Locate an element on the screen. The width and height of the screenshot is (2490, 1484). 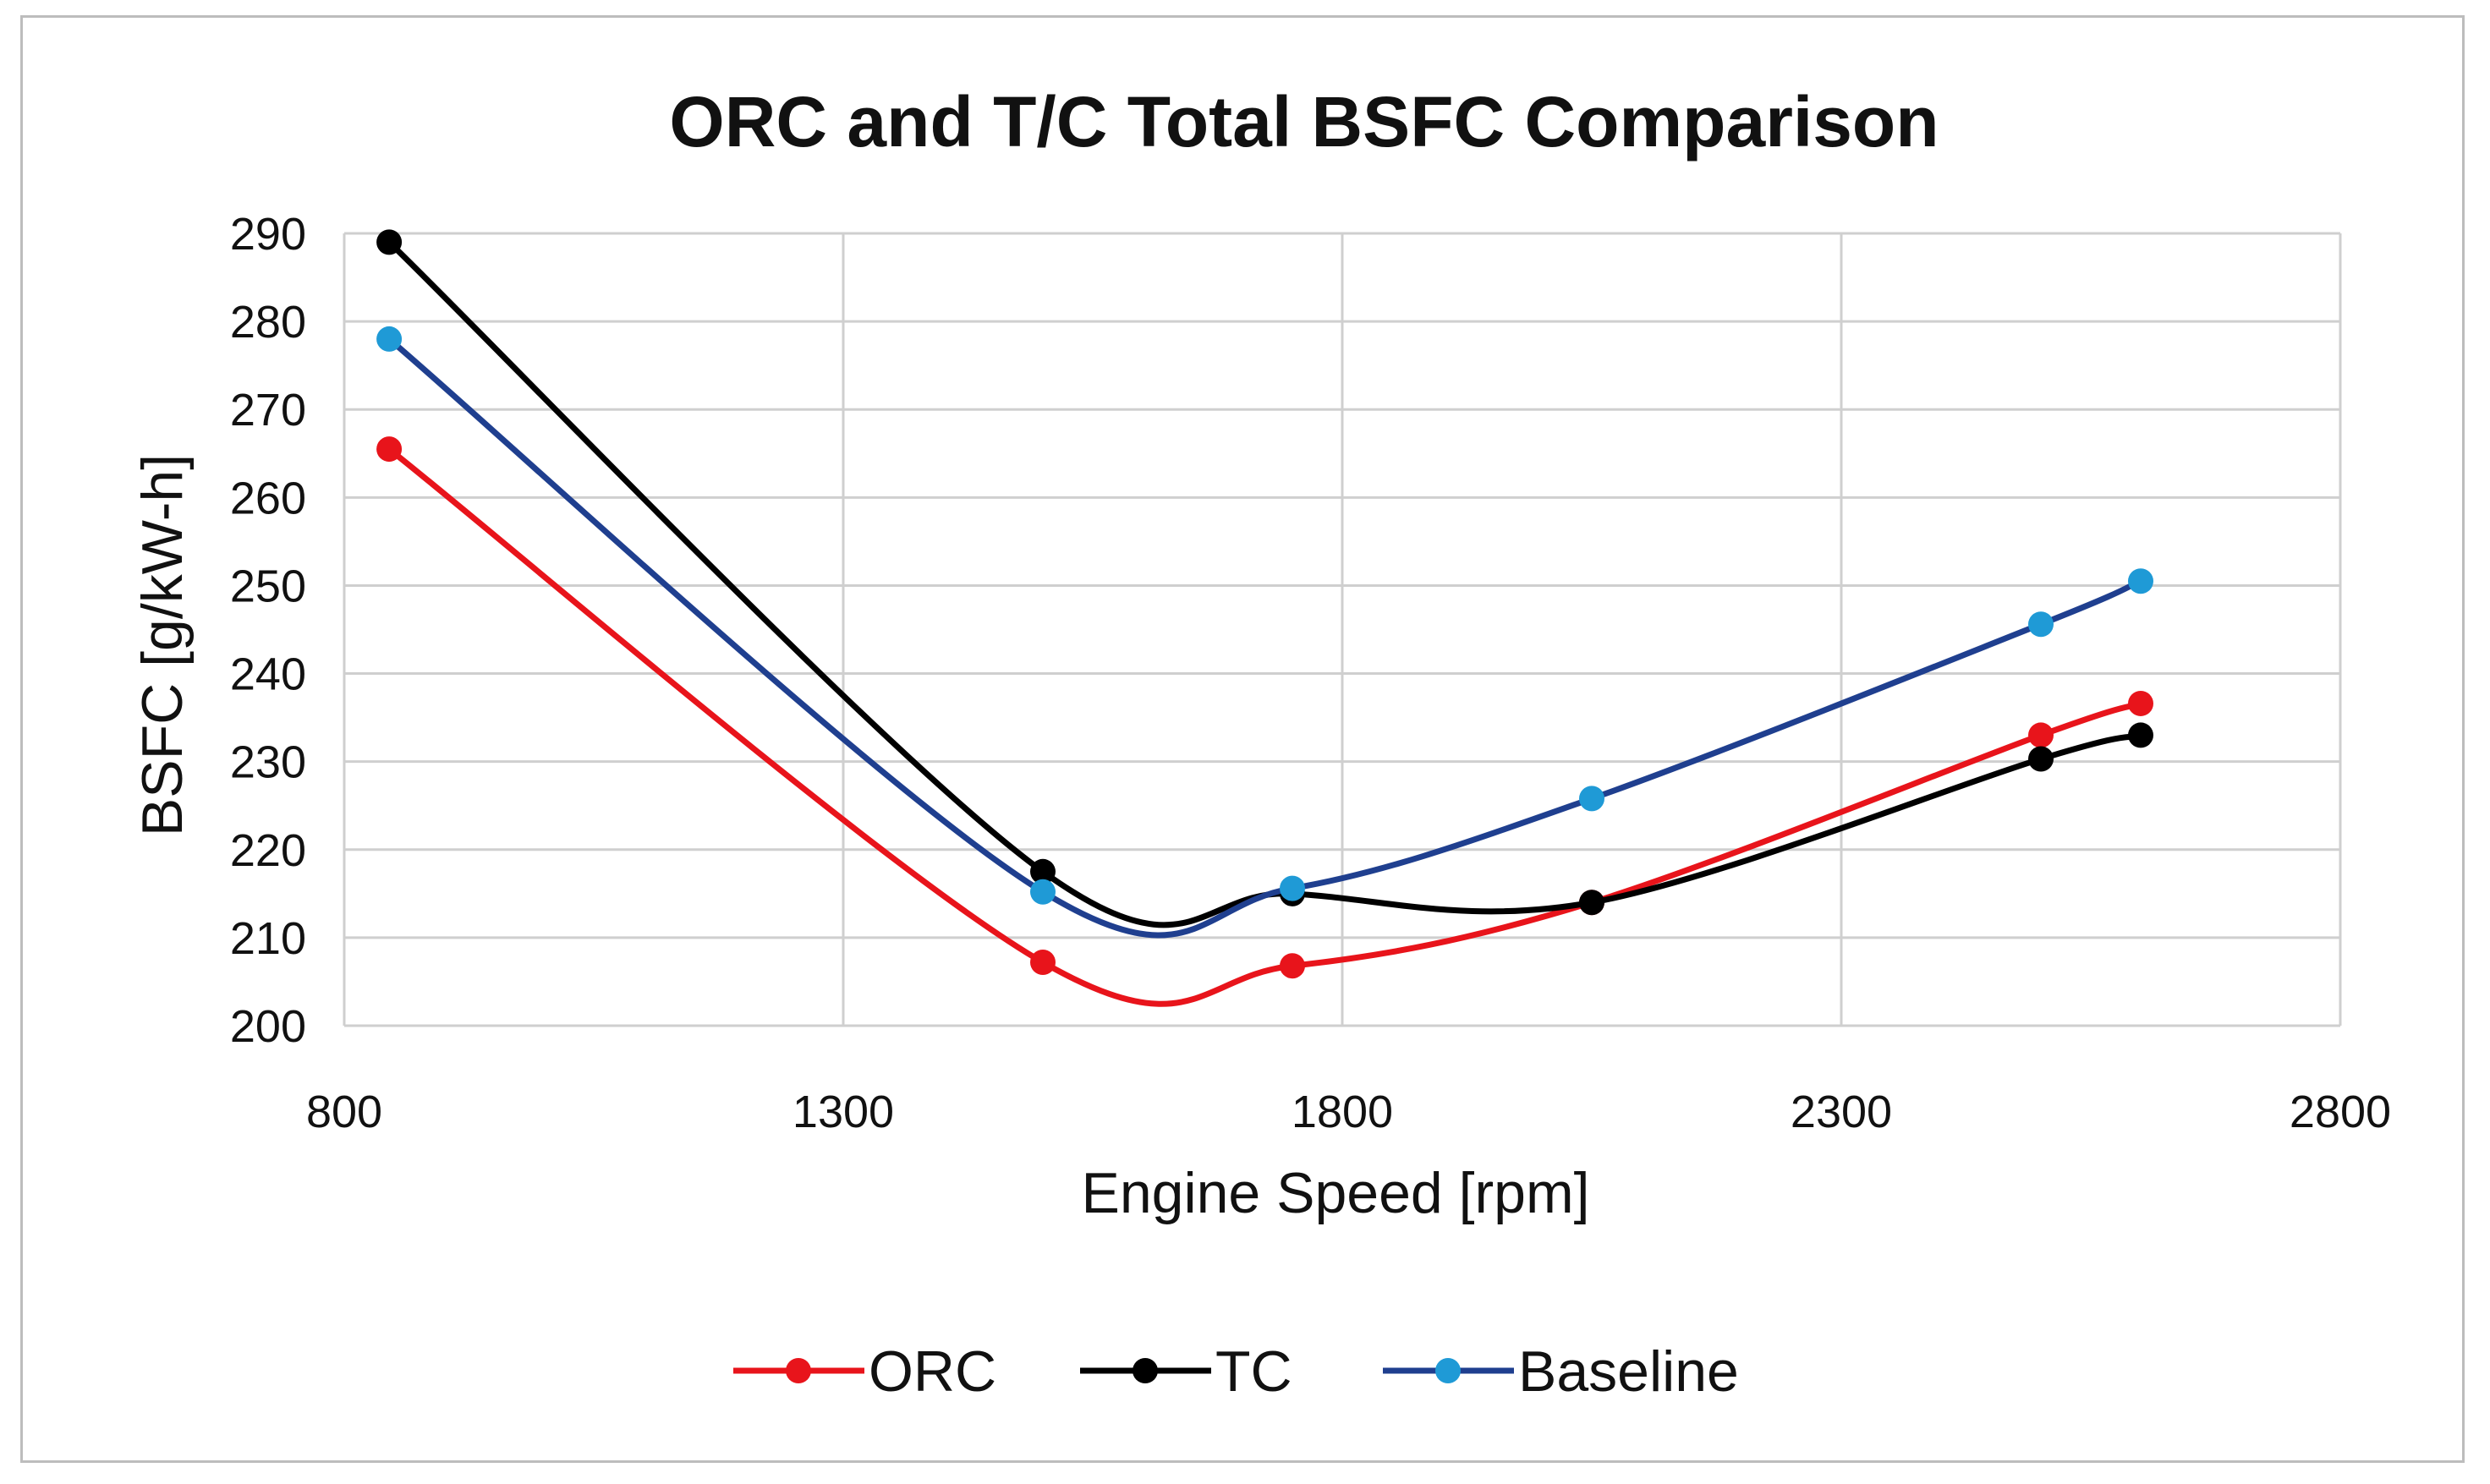
x-axis-label: Engine Speed [rpm] is located at coordinates (1335, 1193).